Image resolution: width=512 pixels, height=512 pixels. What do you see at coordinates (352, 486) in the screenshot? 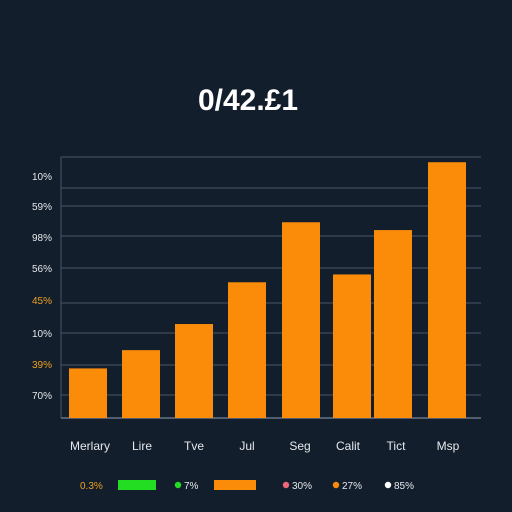
I see `legend-label: 27%` at bounding box center [352, 486].